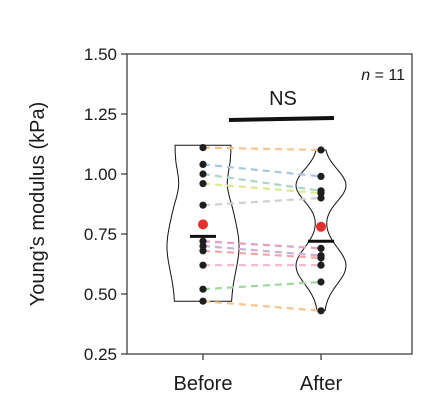 The height and width of the screenshot is (415, 430). I want to click on mean-before, so click(203, 224).